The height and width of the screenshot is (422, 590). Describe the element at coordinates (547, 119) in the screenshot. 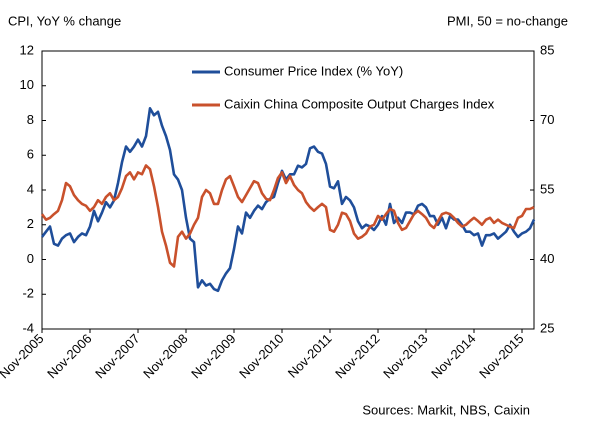

I see `y2-tick-label: 70` at that location.